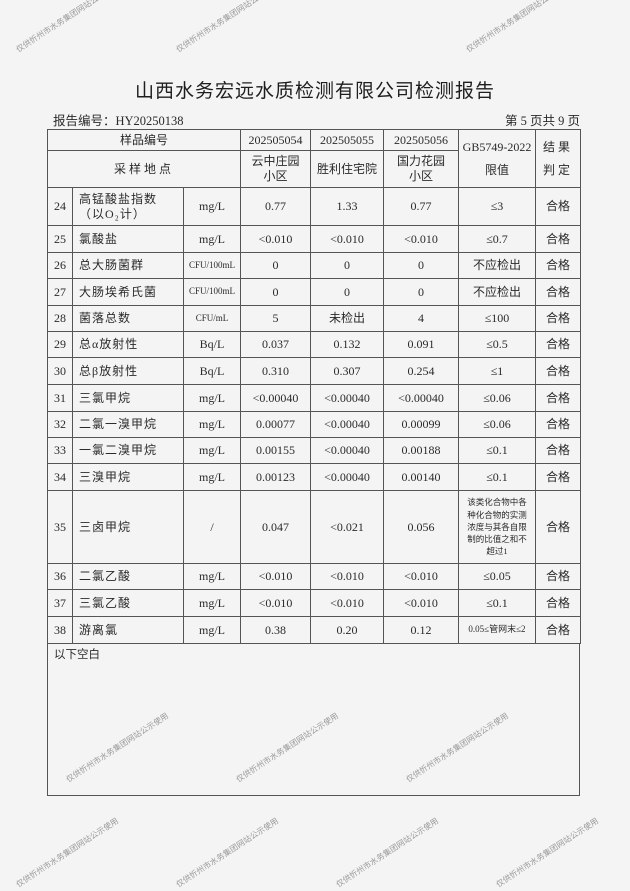  I want to click on limit: 不应检出, so click(497, 265).